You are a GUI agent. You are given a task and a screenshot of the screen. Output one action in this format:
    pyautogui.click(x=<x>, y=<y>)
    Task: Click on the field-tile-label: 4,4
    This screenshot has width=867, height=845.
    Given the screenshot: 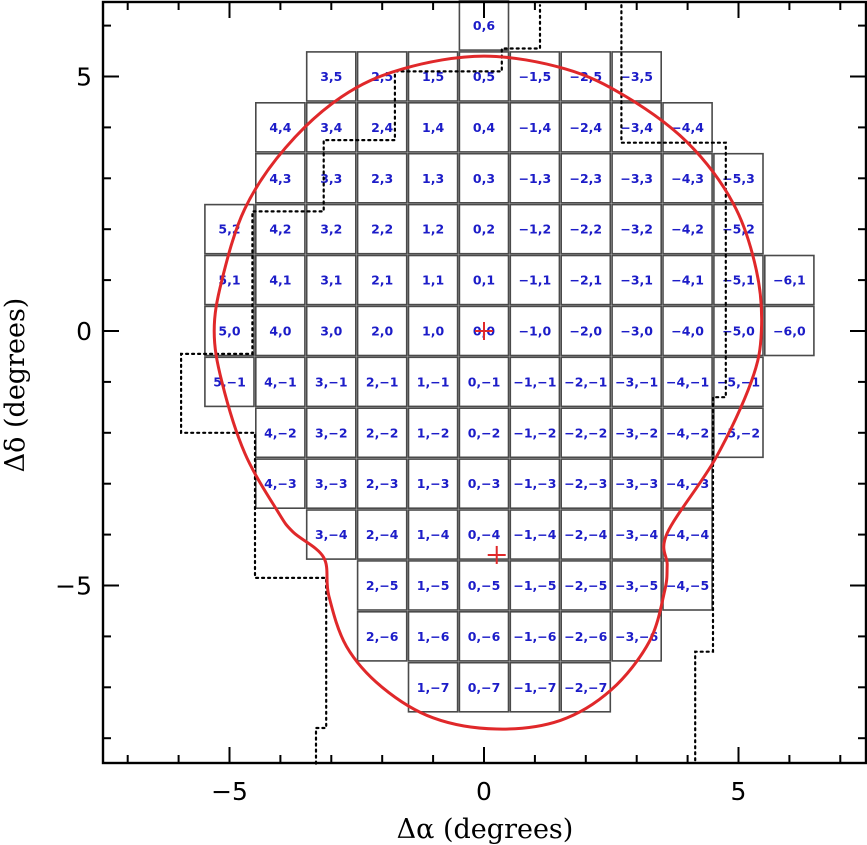 What is the action you would take?
    pyautogui.click(x=280, y=127)
    